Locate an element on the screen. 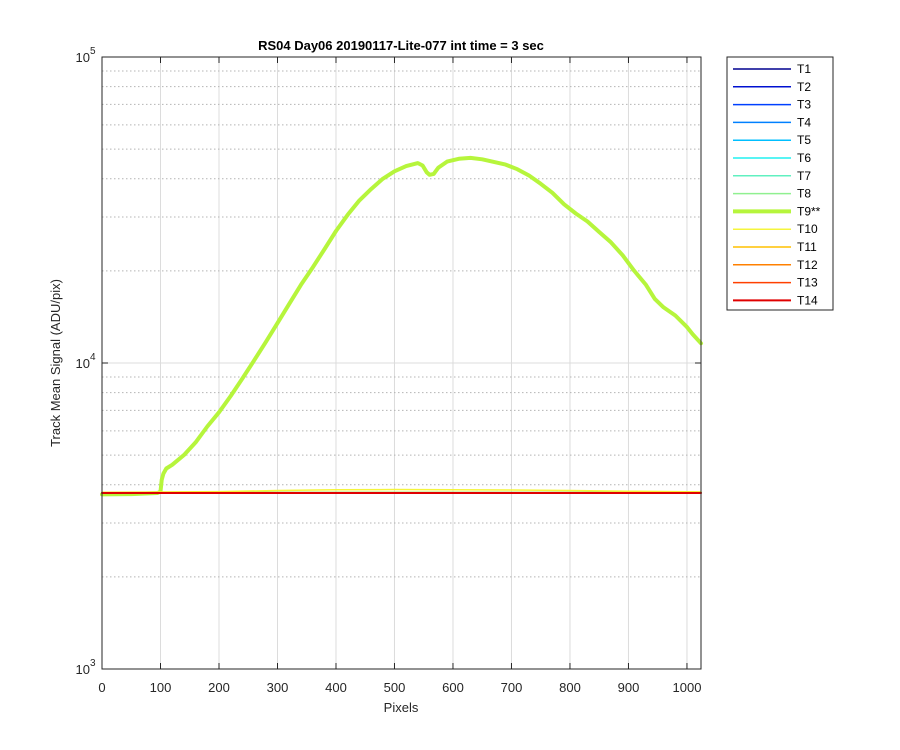  legend-item: T3 is located at coordinates (772, 105).